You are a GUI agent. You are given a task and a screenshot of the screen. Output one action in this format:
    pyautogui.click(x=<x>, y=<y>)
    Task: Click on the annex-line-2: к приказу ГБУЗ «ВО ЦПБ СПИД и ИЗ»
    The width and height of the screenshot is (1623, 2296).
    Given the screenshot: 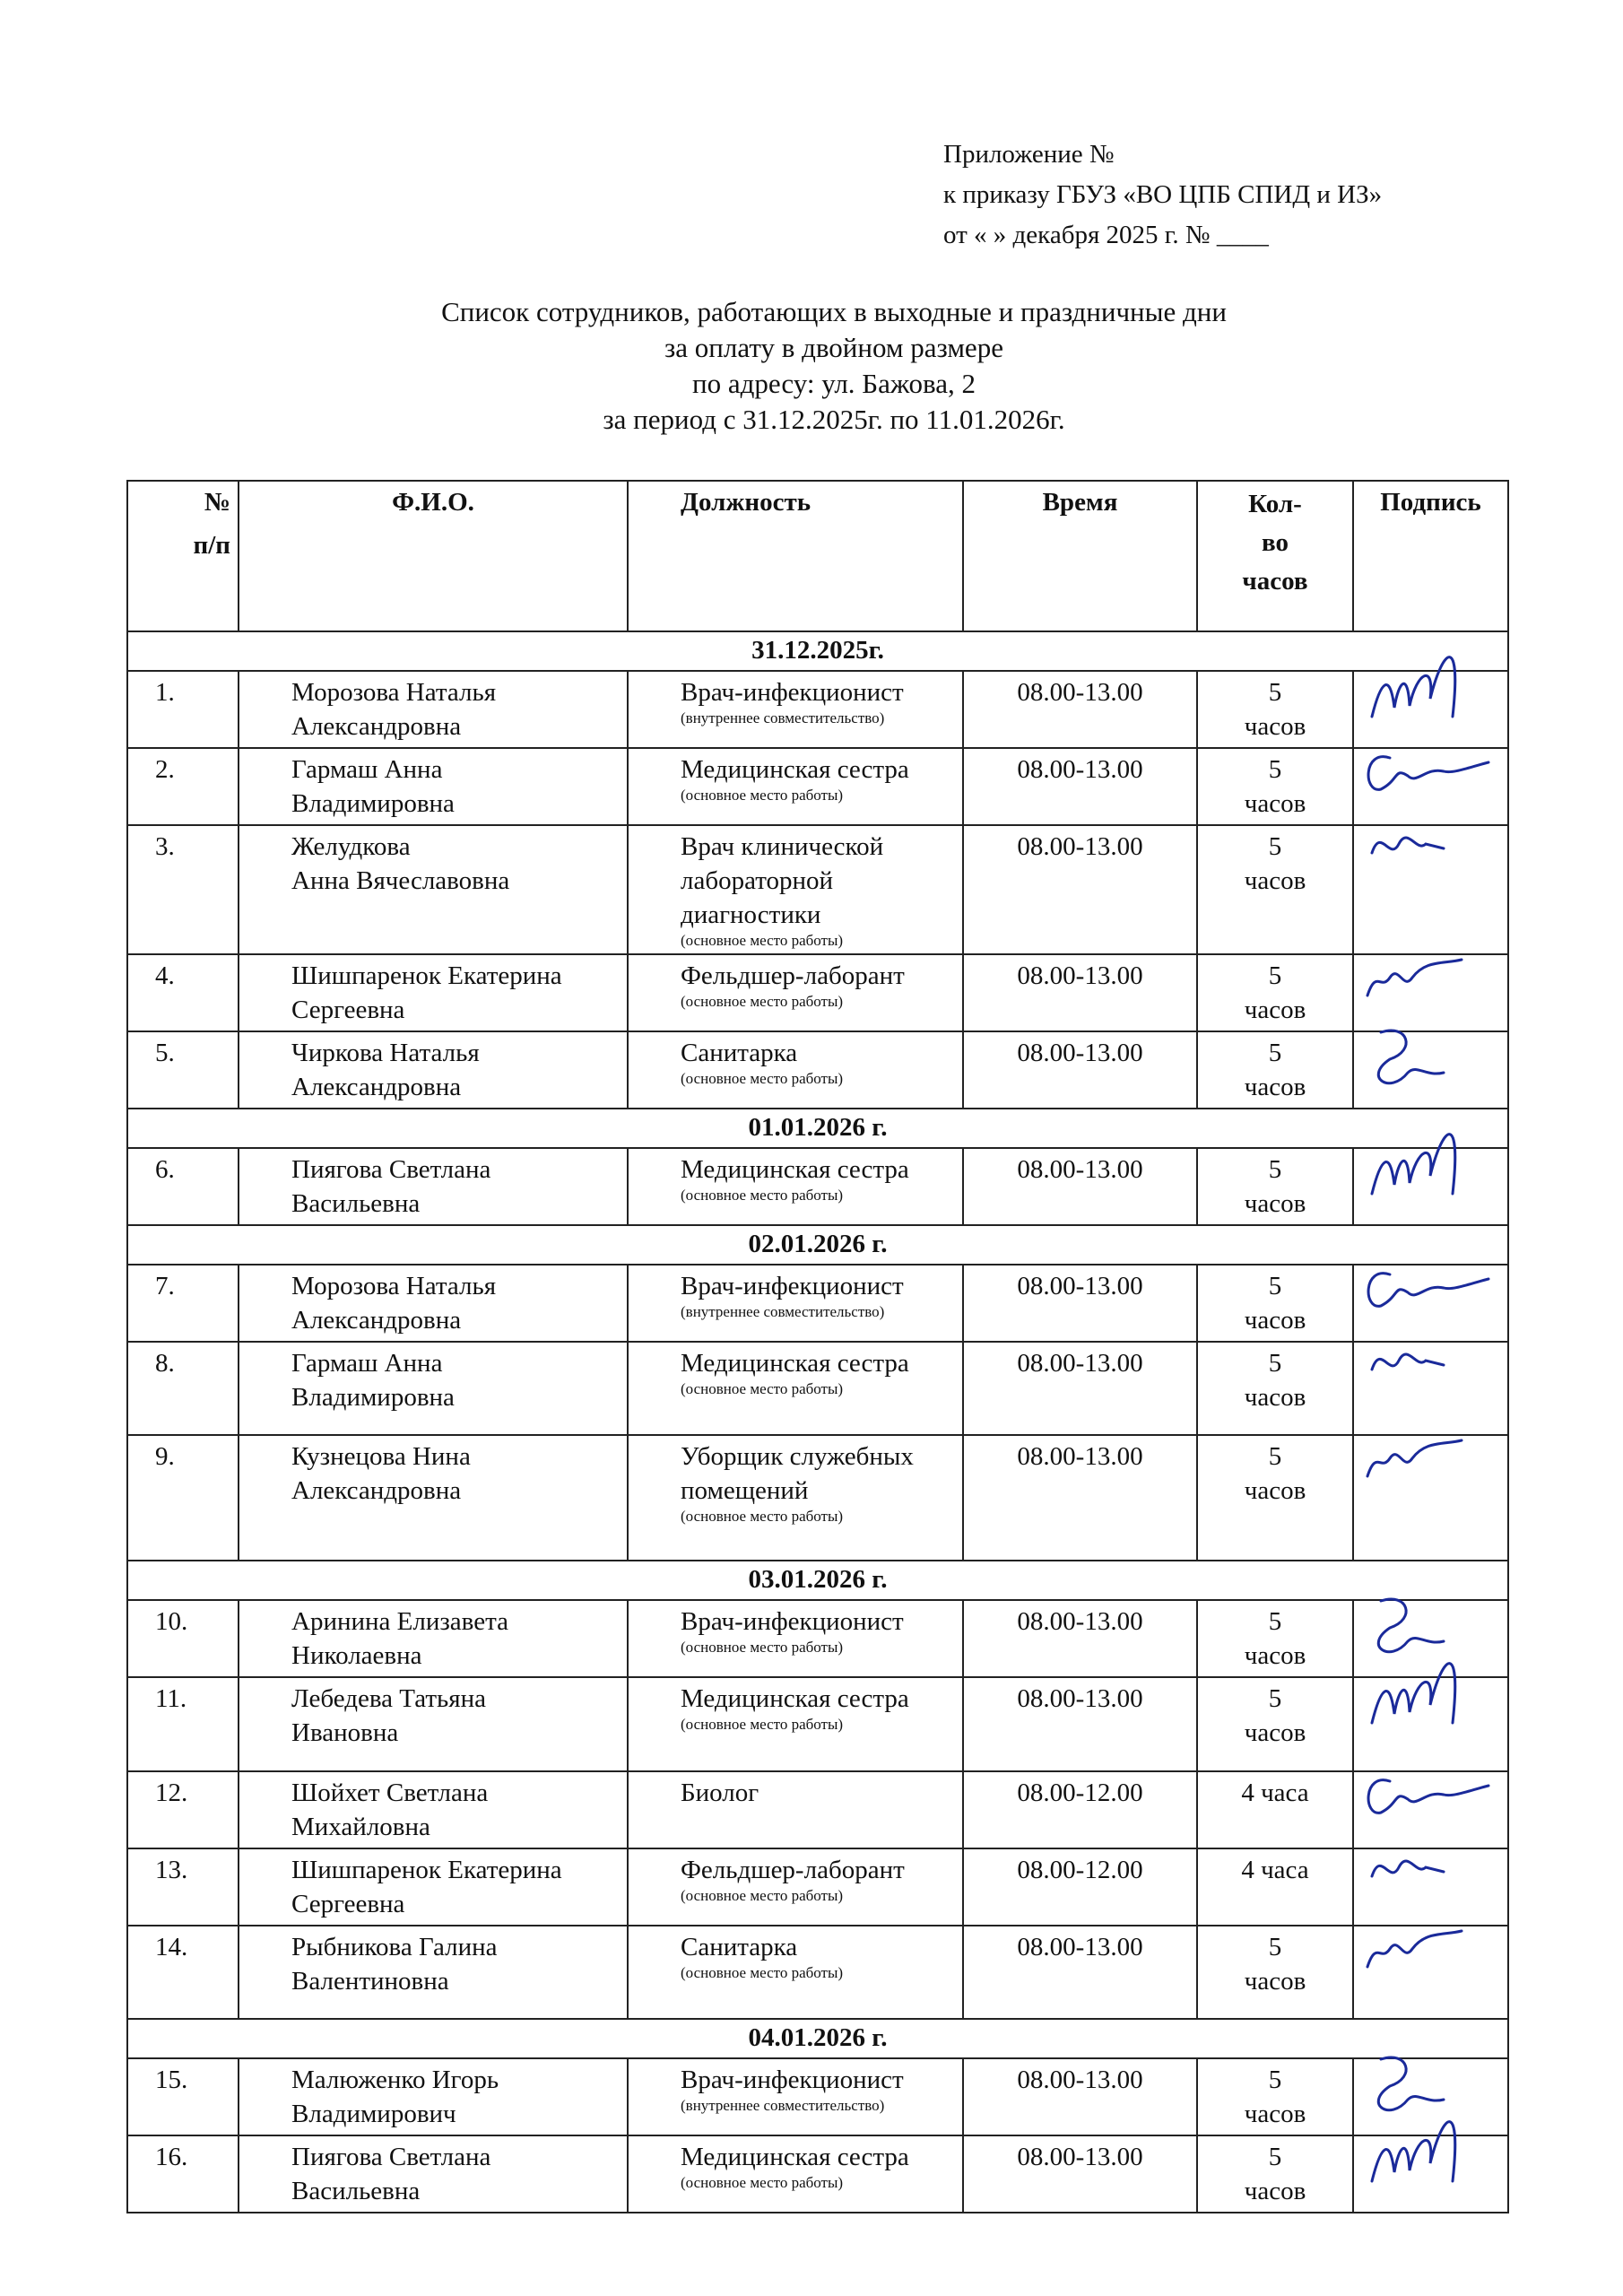 What is the action you would take?
    pyautogui.click(x=1163, y=194)
    